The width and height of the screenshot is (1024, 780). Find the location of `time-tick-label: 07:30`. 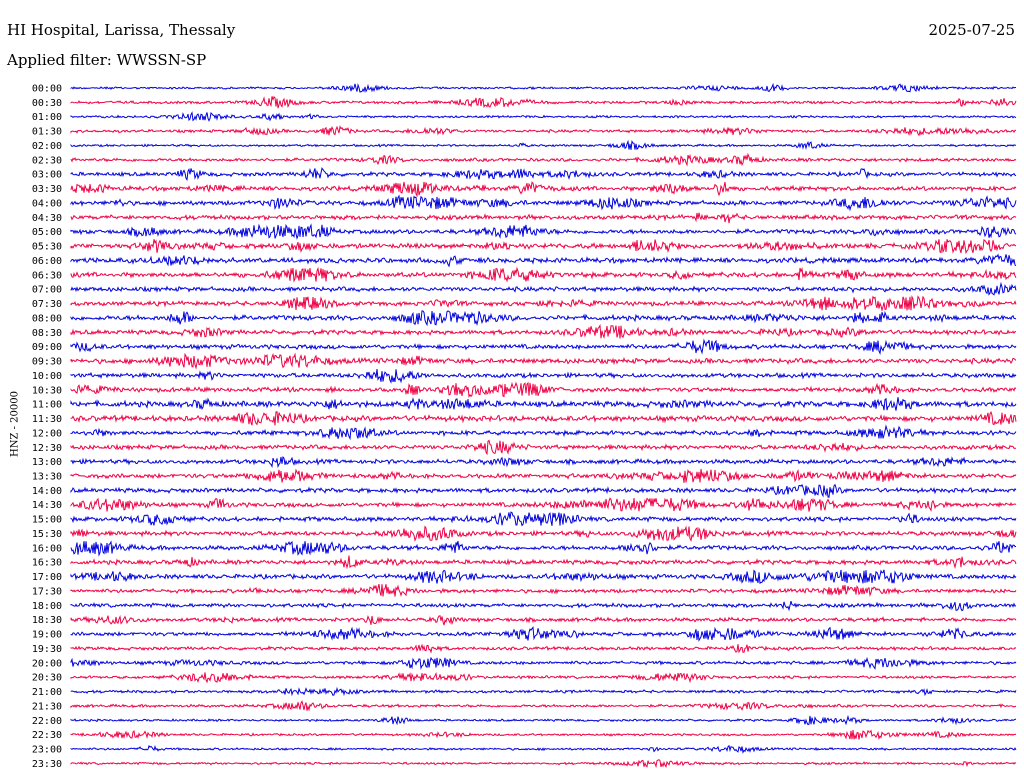

time-tick-label: 07:30 is located at coordinates (47, 304).